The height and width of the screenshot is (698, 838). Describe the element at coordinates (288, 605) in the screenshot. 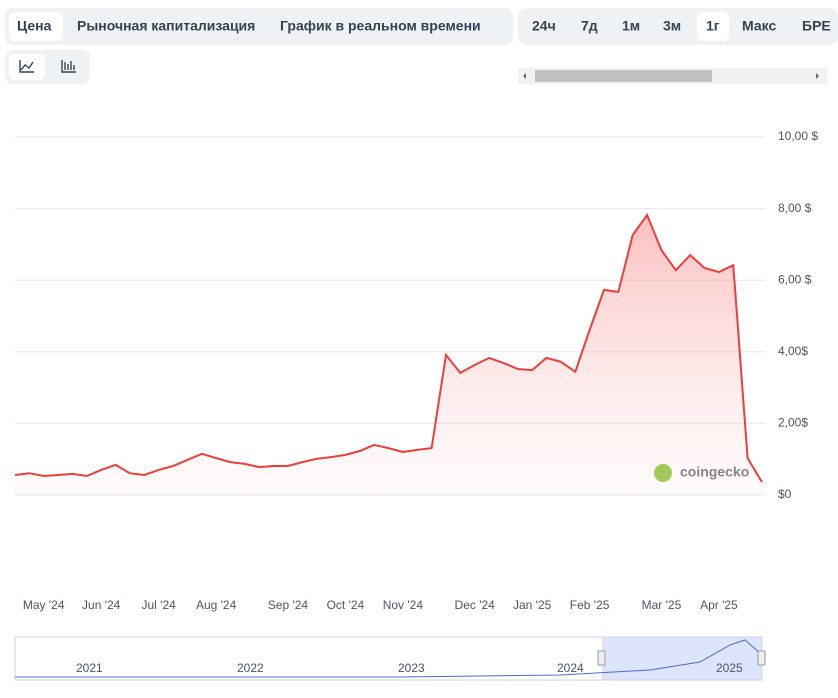

I see `x-tick-label: Sep '24` at that location.